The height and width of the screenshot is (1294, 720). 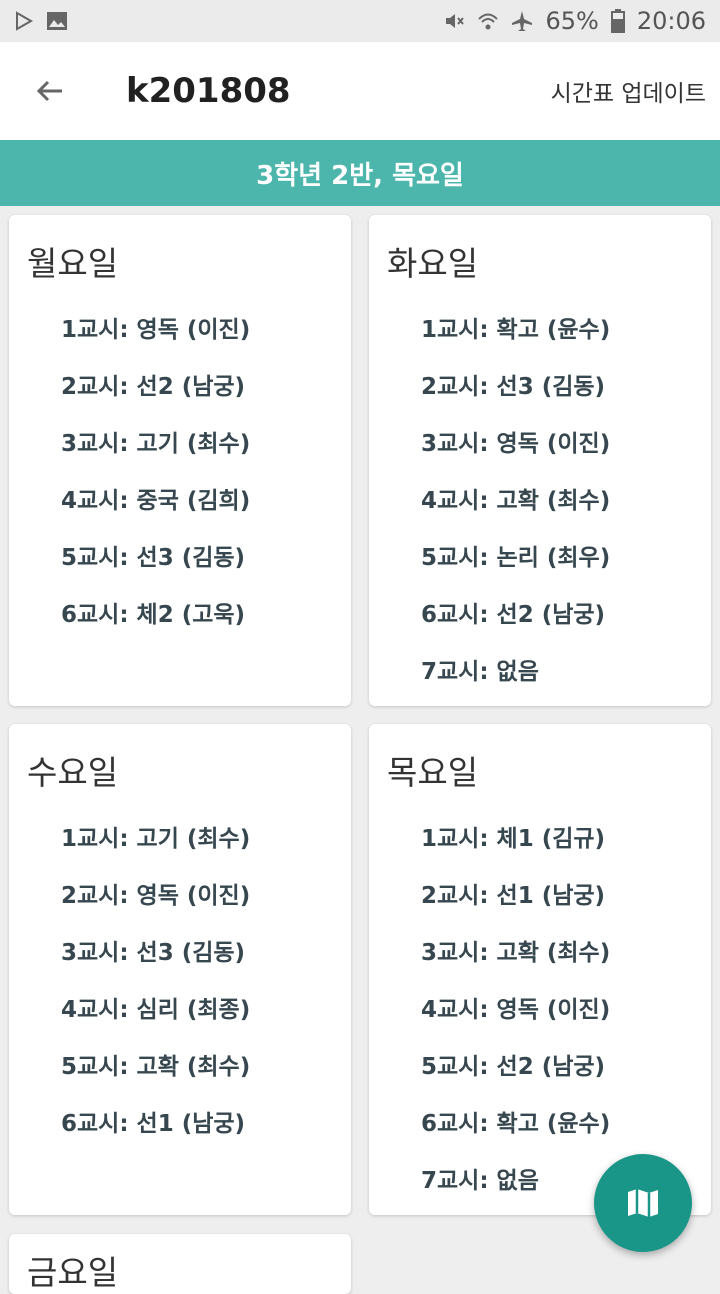 What do you see at coordinates (516, 1010) in the screenshot?
I see `period-item: 4교시: 영독 (이진)` at bounding box center [516, 1010].